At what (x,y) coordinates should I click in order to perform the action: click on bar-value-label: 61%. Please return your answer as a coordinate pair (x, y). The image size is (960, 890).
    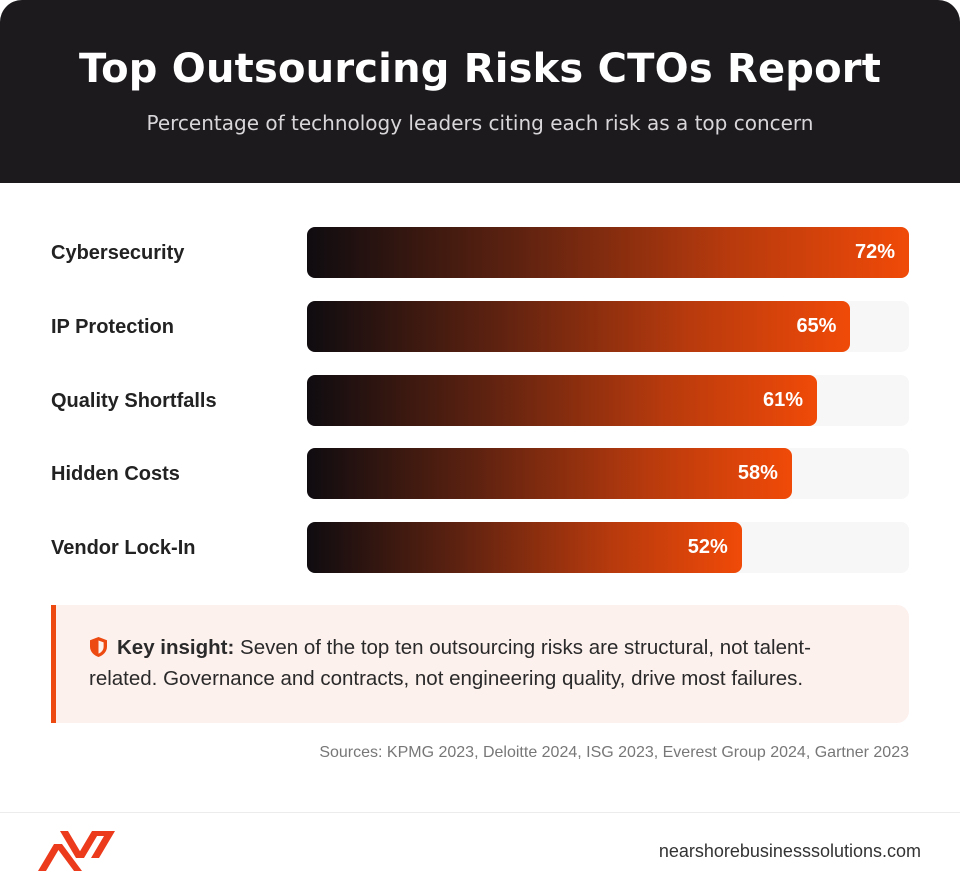
    Looking at the image, I should click on (783, 400).